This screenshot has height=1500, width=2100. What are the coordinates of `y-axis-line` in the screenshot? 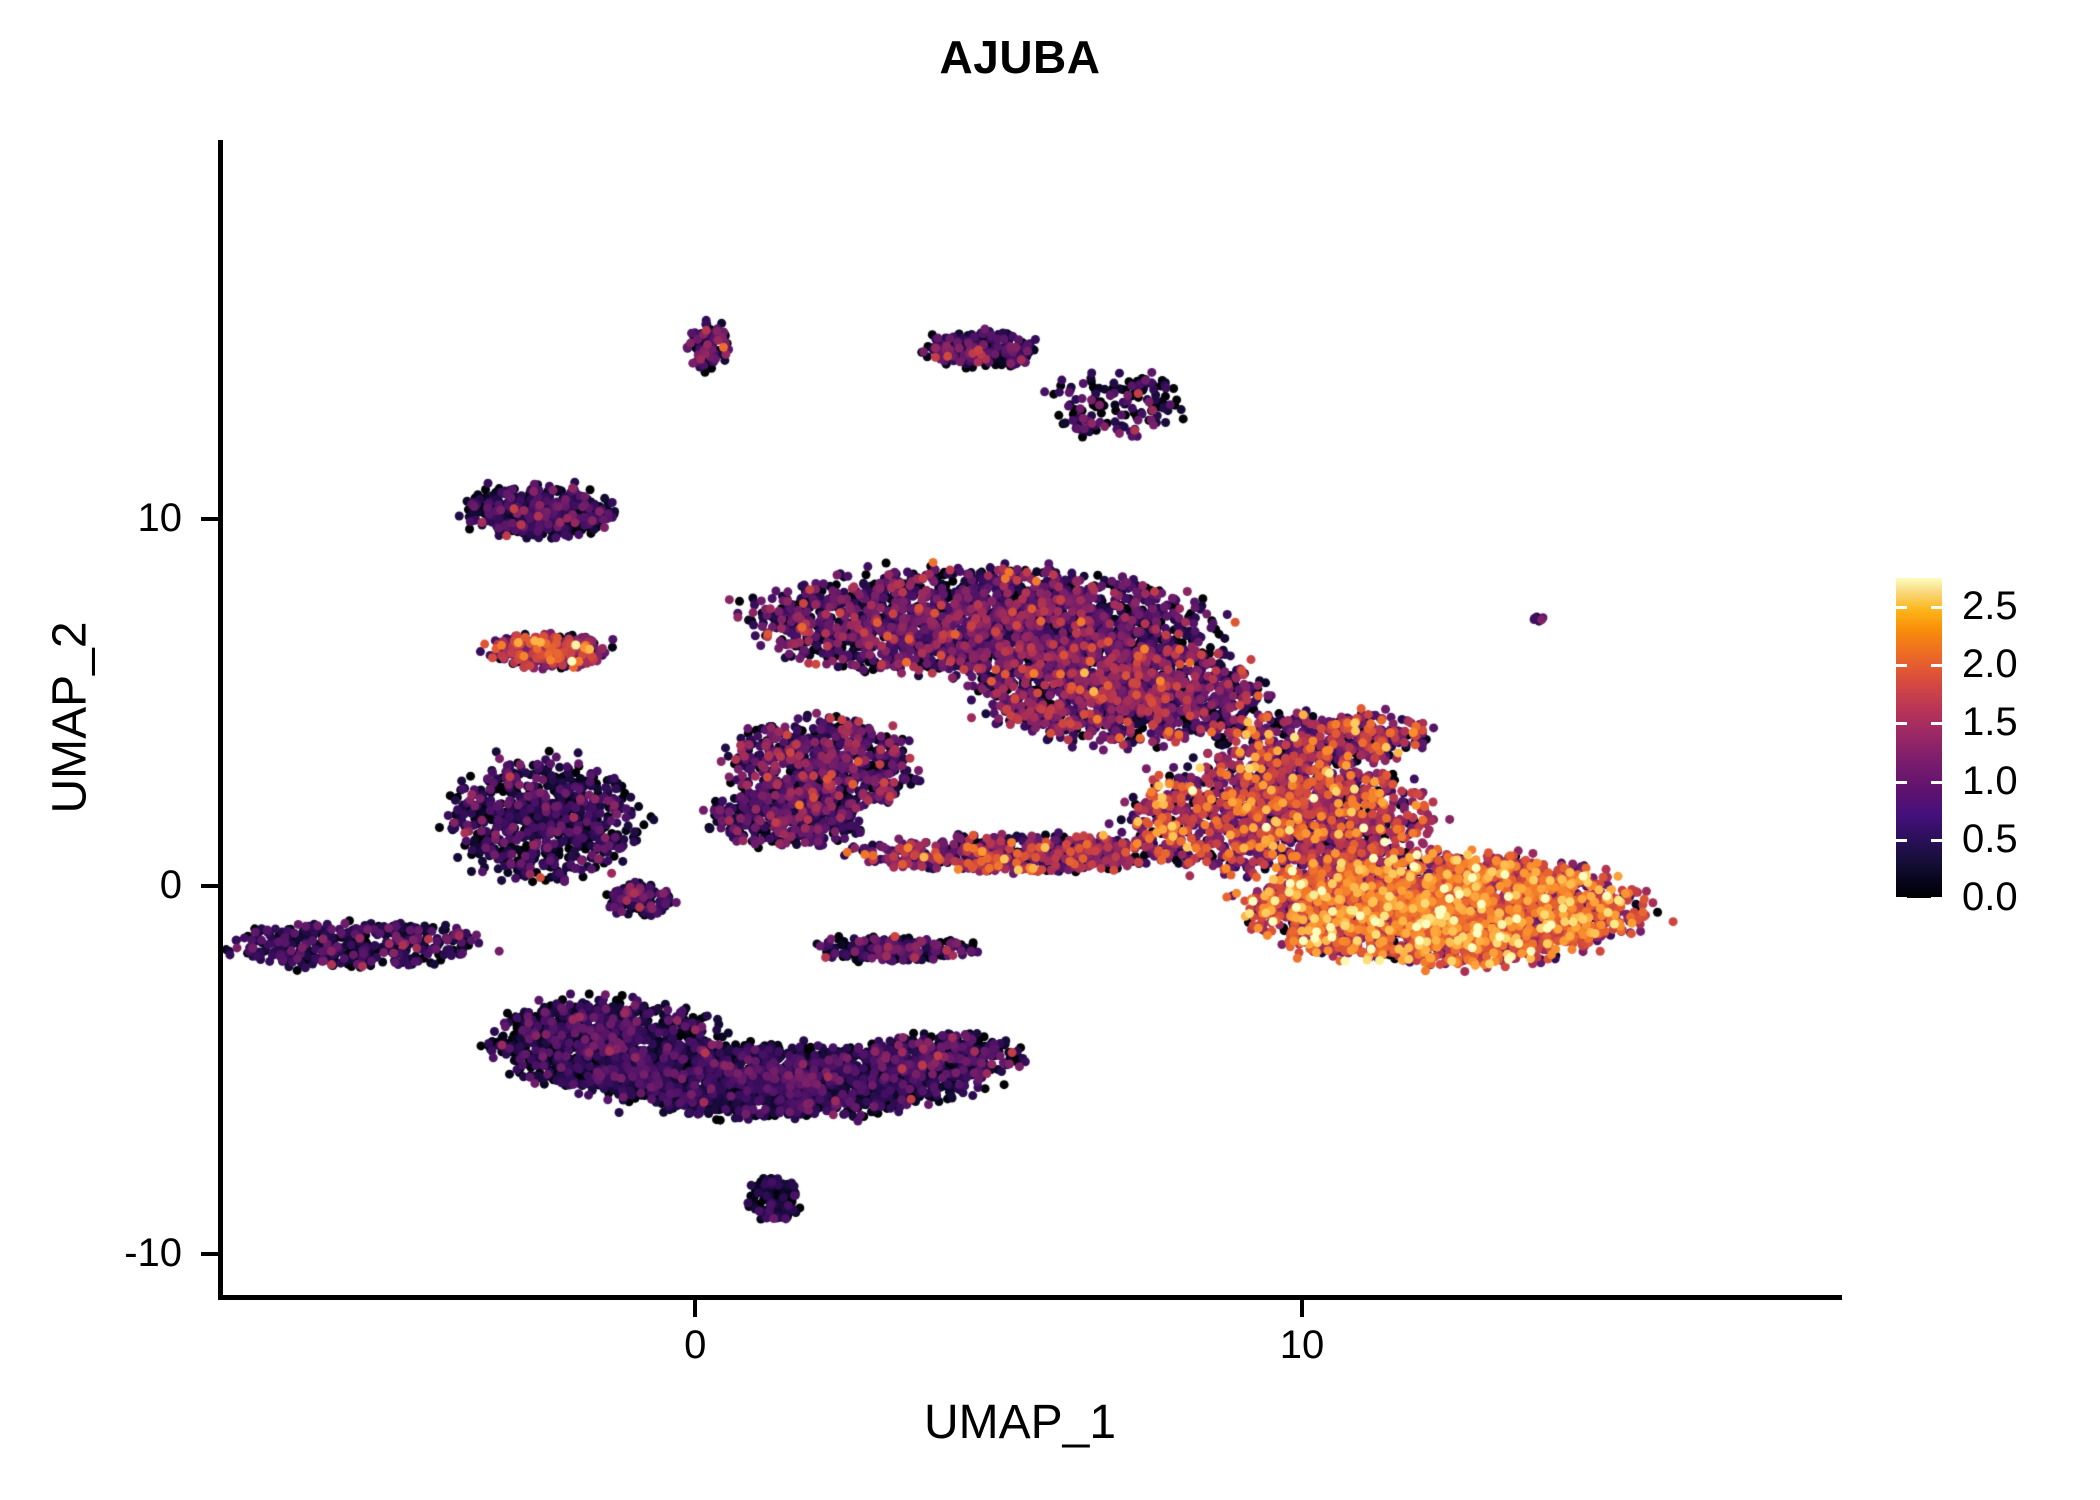 It's located at (220, 720).